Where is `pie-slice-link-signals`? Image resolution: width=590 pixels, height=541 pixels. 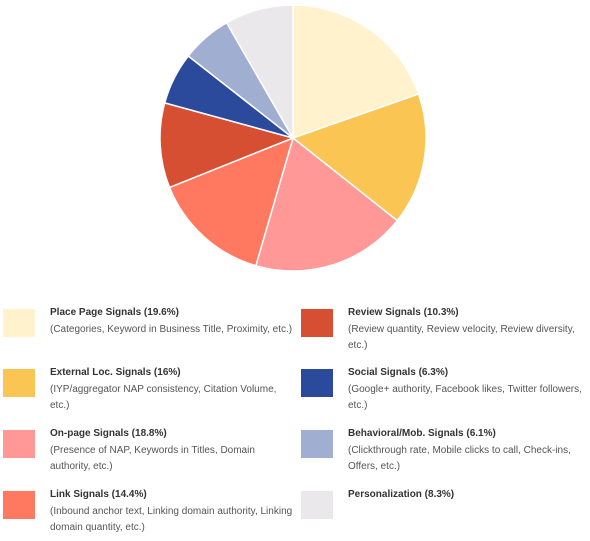
pie-slice-link-signals is located at coordinates (231, 202).